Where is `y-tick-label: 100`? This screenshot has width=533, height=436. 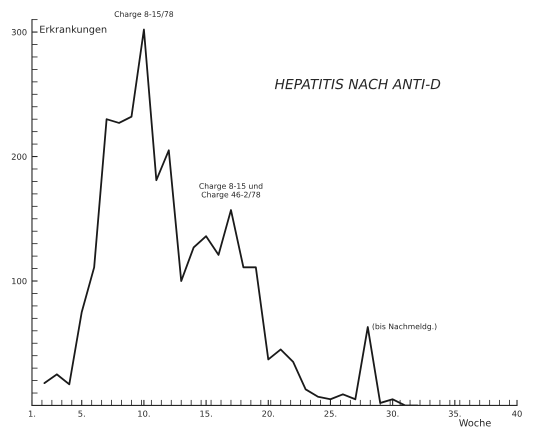 y-tick-label: 100 is located at coordinates (19, 281).